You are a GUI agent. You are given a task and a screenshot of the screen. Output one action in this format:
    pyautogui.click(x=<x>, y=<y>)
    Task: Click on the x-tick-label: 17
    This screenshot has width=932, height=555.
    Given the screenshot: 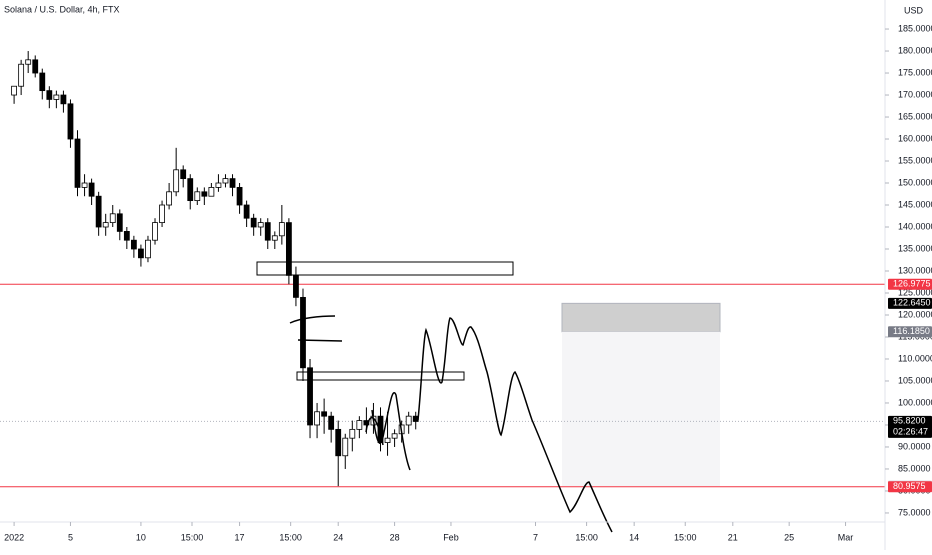 What is the action you would take?
    pyautogui.click(x=240, y=537)
    